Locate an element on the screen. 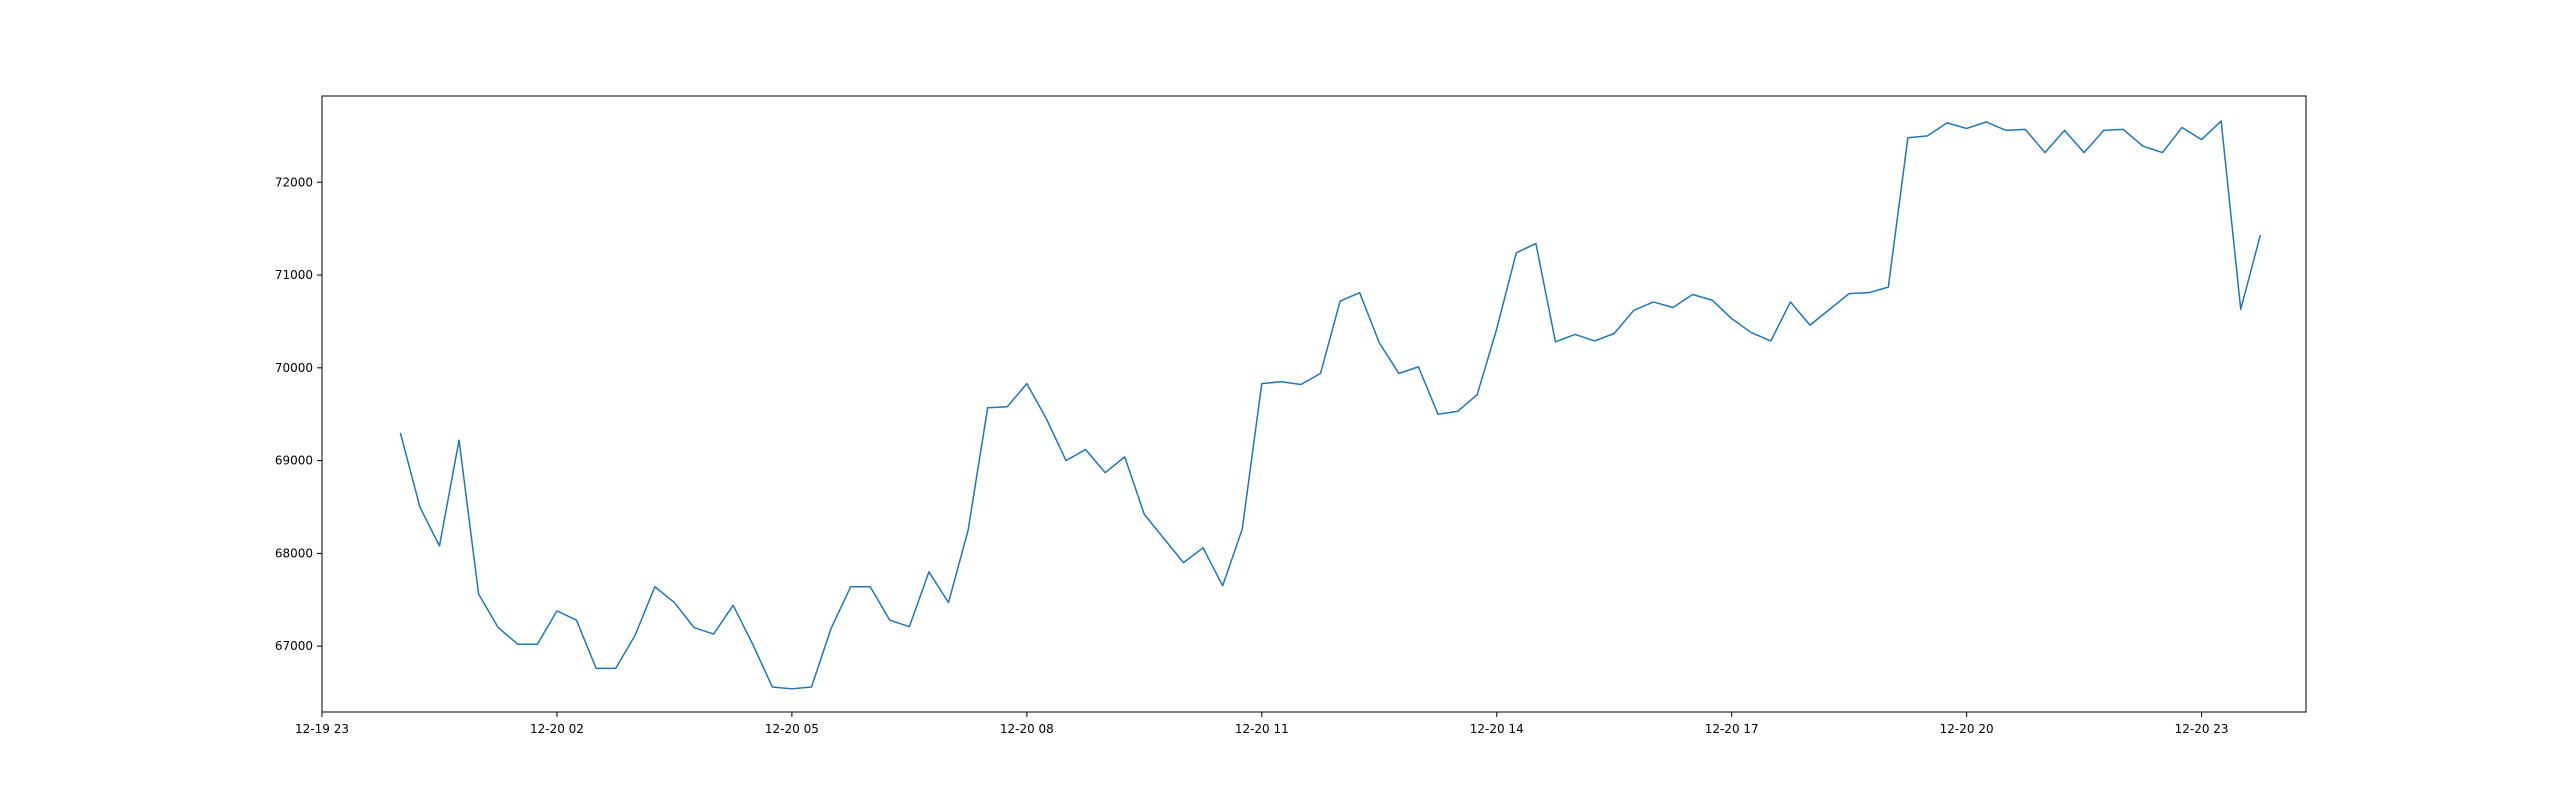 The image size is (2560, 800). y-tick-label: 68000 is located at coordinates (294, 553).